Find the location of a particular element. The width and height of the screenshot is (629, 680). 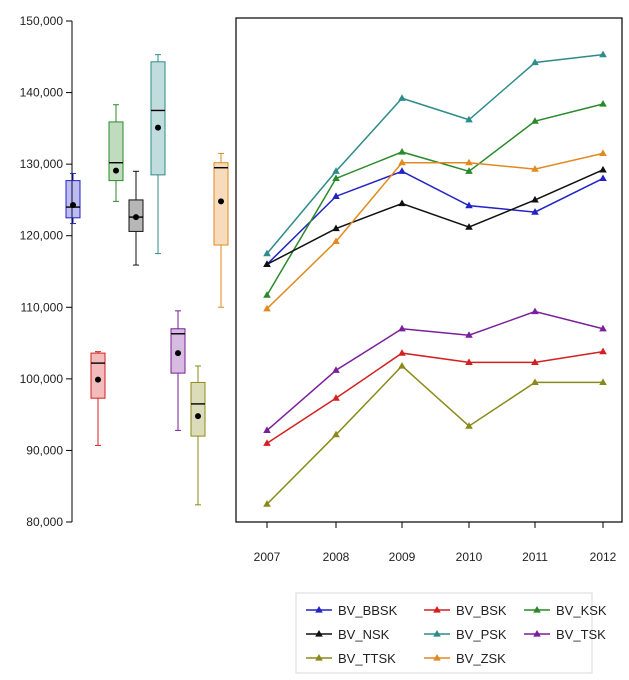

series-bv-bbsk is located at coordinates (435, 217).